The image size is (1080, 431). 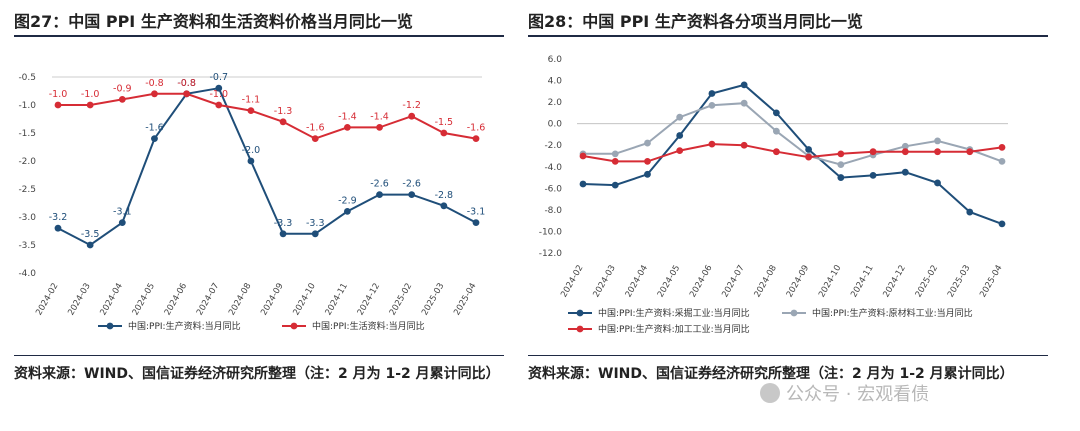 I want to click on watermark: 公众号 · 宏观看债, so click(x=844, y=393).